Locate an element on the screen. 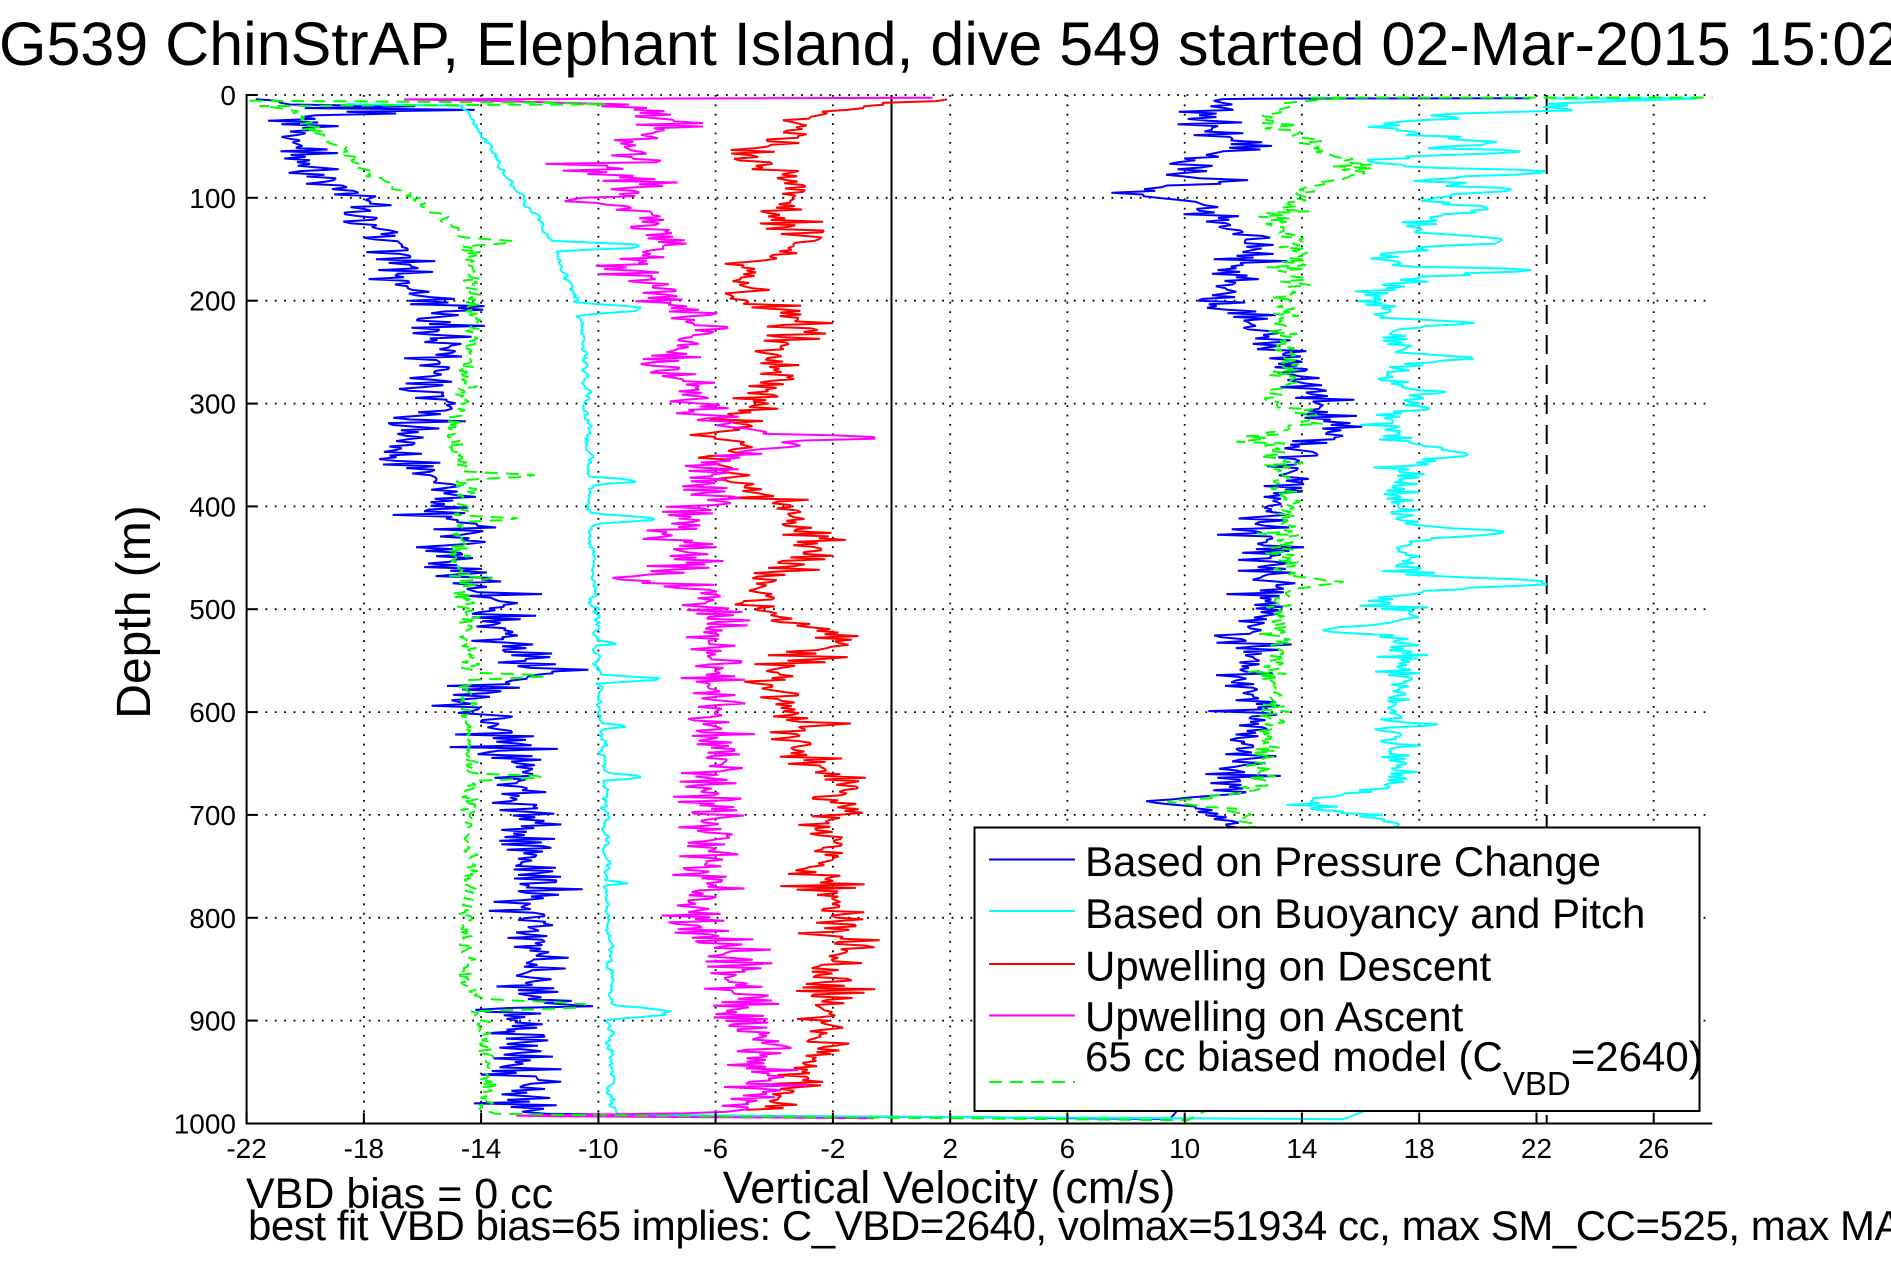  svg-text: 18 is located at coordinates (1419, 1148).